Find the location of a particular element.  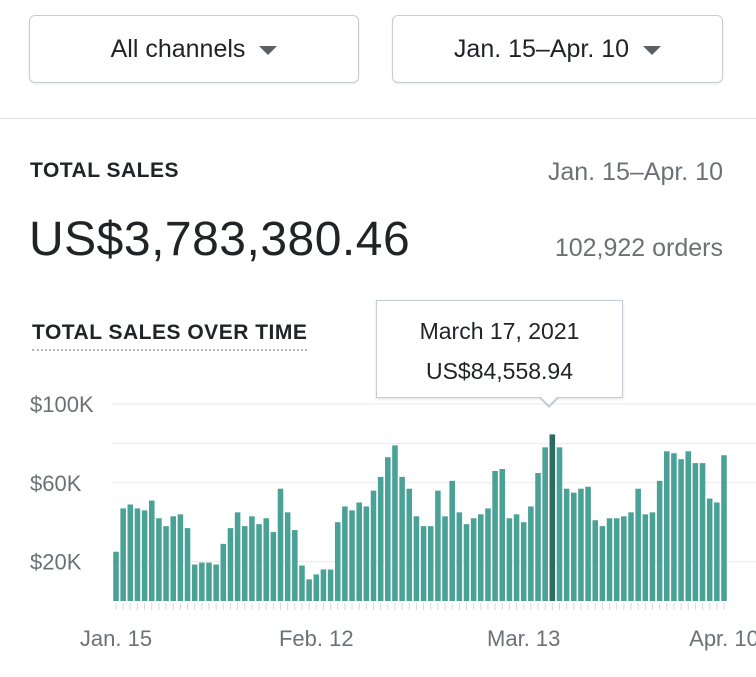

channel-filter-dropdown: All channels is located at coordinates (194, 49).